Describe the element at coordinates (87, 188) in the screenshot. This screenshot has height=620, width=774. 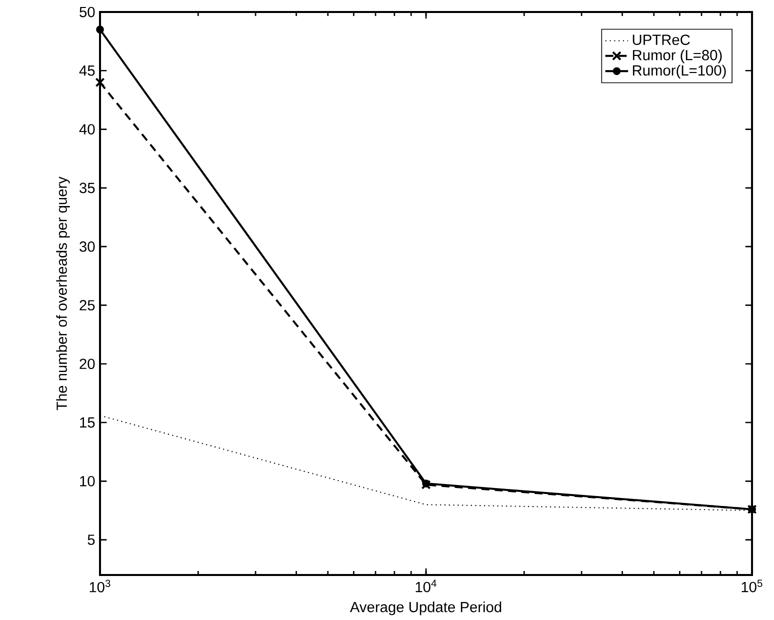
I see `y-tick-label: 35` at that location.